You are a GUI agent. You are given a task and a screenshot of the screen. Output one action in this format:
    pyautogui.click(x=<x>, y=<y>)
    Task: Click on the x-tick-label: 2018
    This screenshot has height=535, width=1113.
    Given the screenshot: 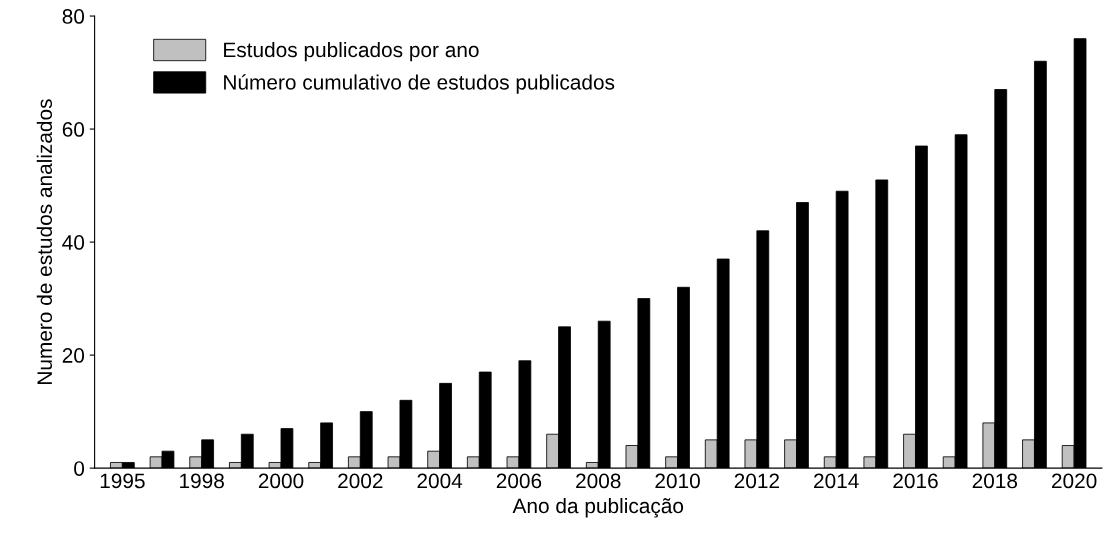 What is the action you would take?
    pyautogui.click(x=995, y=481)
    